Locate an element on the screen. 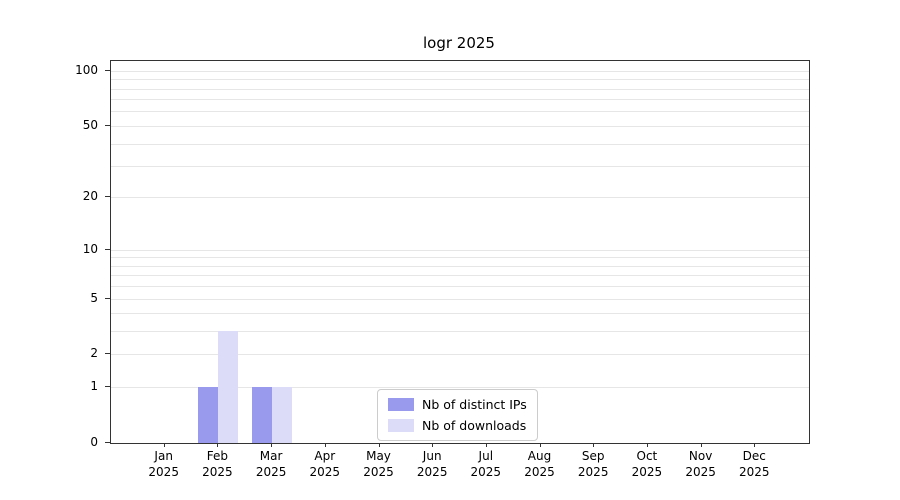  legend-swatch-distinct-ips-icon is located at coordinates (401, 404).